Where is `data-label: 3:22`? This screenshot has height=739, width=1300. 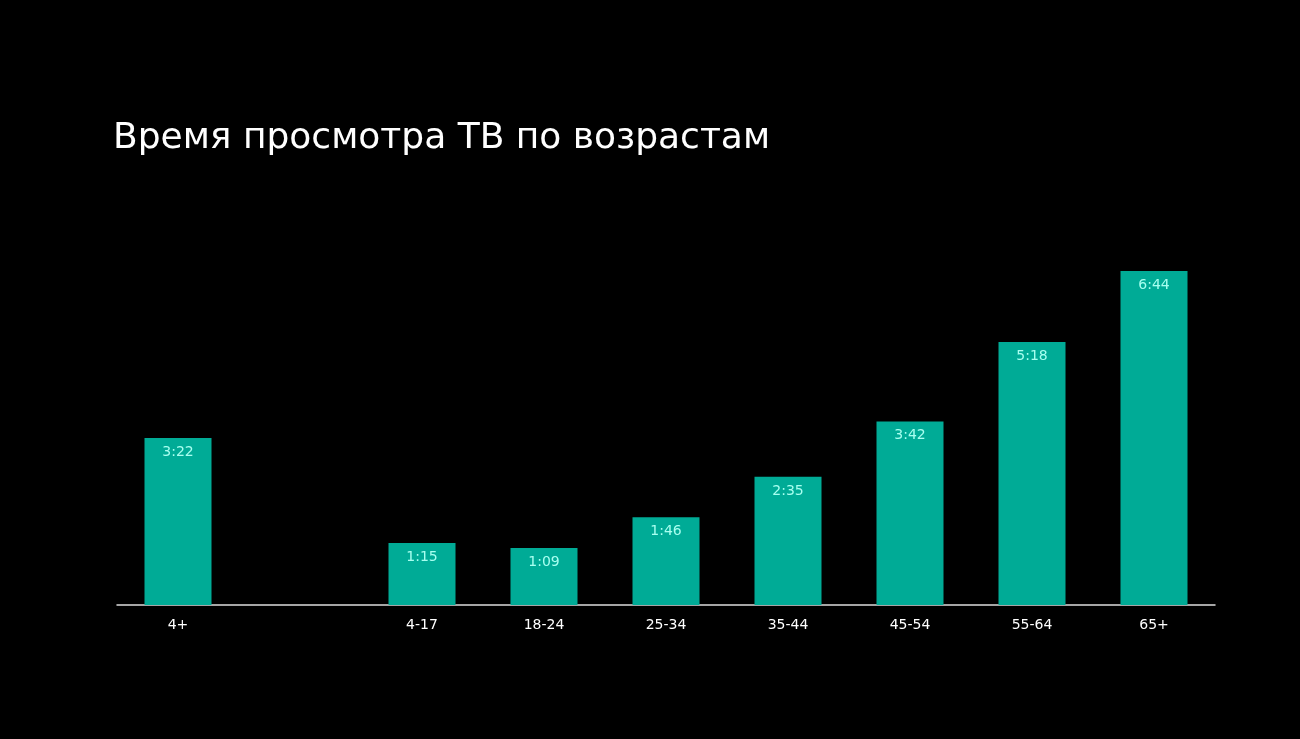
data-label: 3:22 is located at coordinates (178, 451).